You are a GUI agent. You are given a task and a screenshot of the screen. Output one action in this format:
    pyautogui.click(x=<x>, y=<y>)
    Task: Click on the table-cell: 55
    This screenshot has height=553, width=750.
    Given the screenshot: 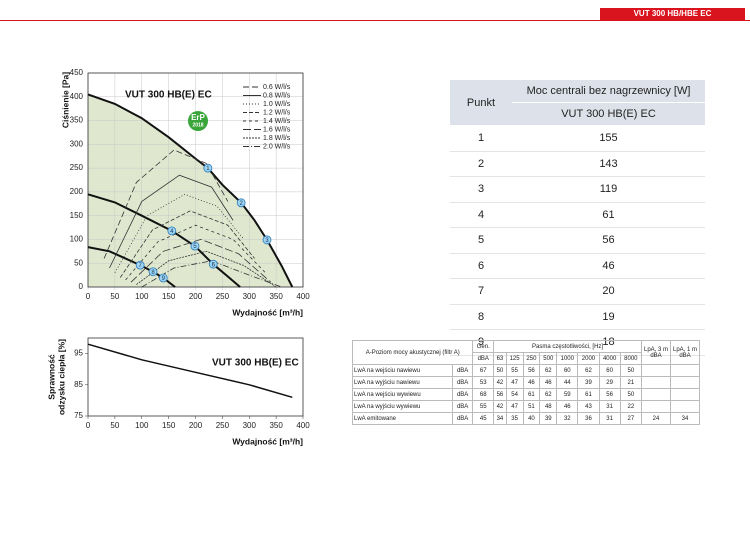 What is the action you would take?
    pyautogui.click(x=483, y=406)
    